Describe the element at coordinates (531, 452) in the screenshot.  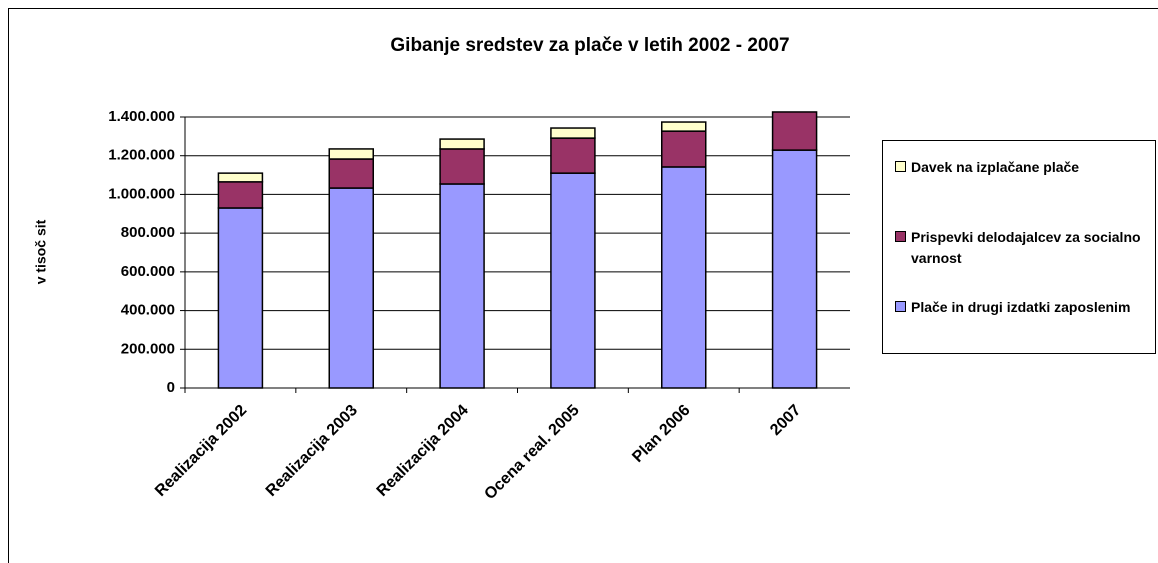
I see `x-tick-label: Ocena real. 2005` at that location.